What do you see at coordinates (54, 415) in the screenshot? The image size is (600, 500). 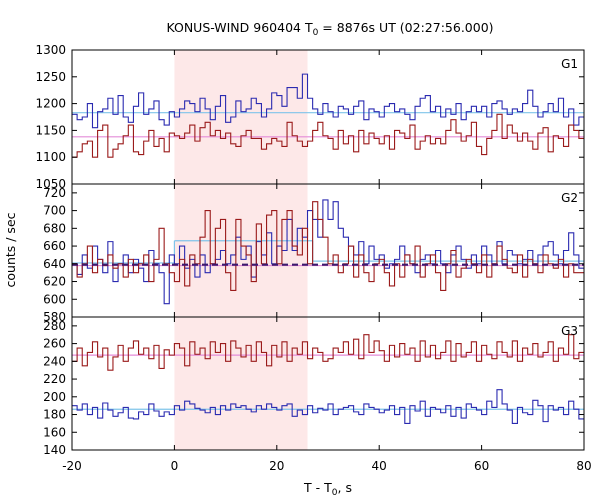 I see `panel-g3-y-tick-label: 180` at bounding box center [54, 415].